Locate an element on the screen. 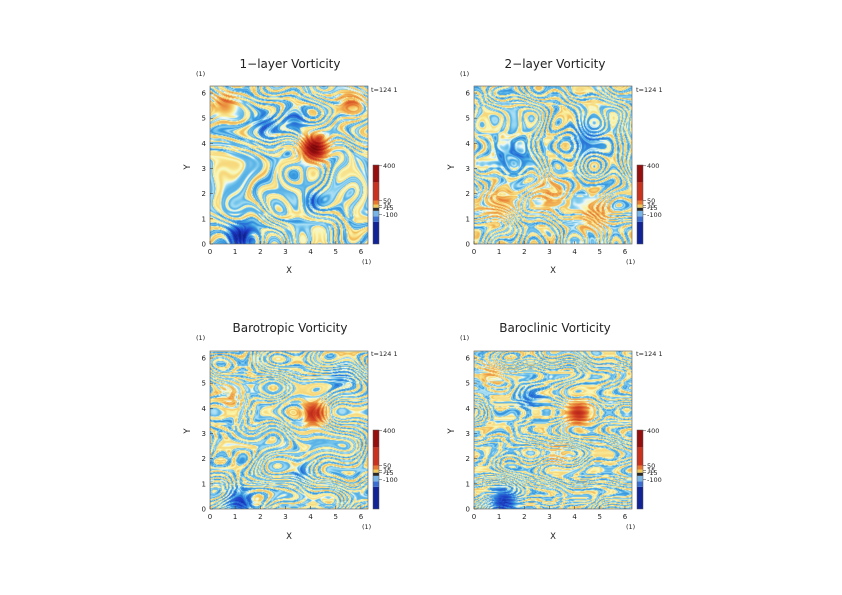 This screenshot has height=595, width=842. panel-1layer-vorticity-field is located at coordinates (289, 165).